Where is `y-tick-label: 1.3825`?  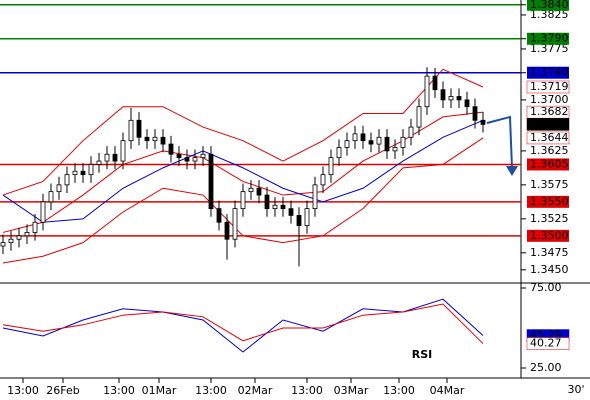 y-tick-label: 1.3825 is located at coordinates (549, 14).